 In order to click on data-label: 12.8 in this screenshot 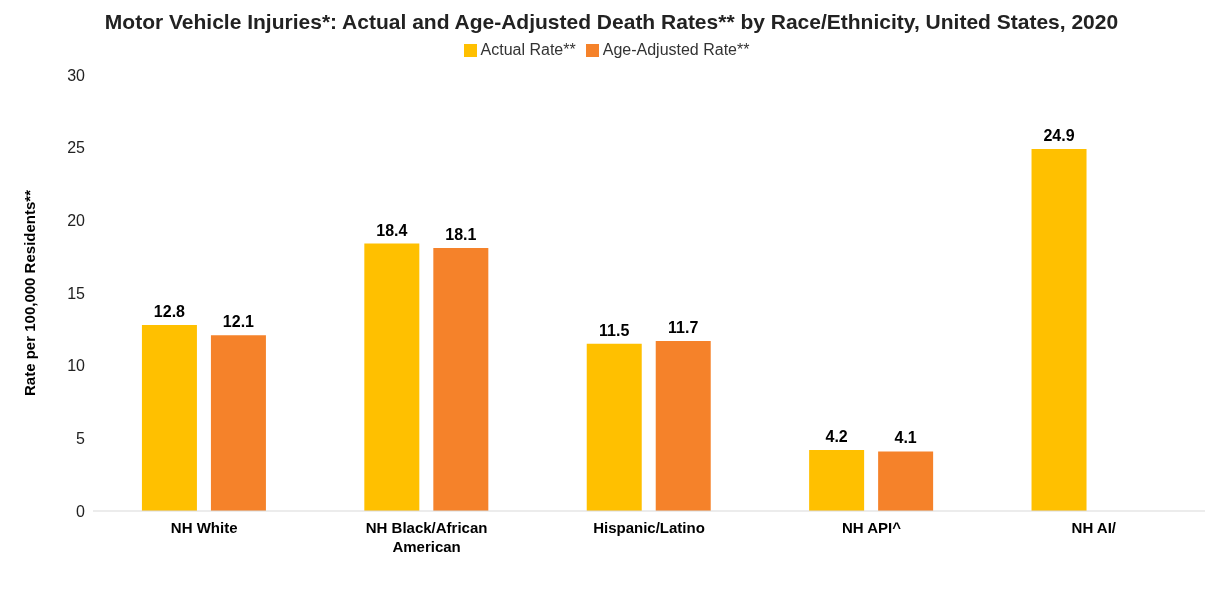, I will do `click(169, 311)`.